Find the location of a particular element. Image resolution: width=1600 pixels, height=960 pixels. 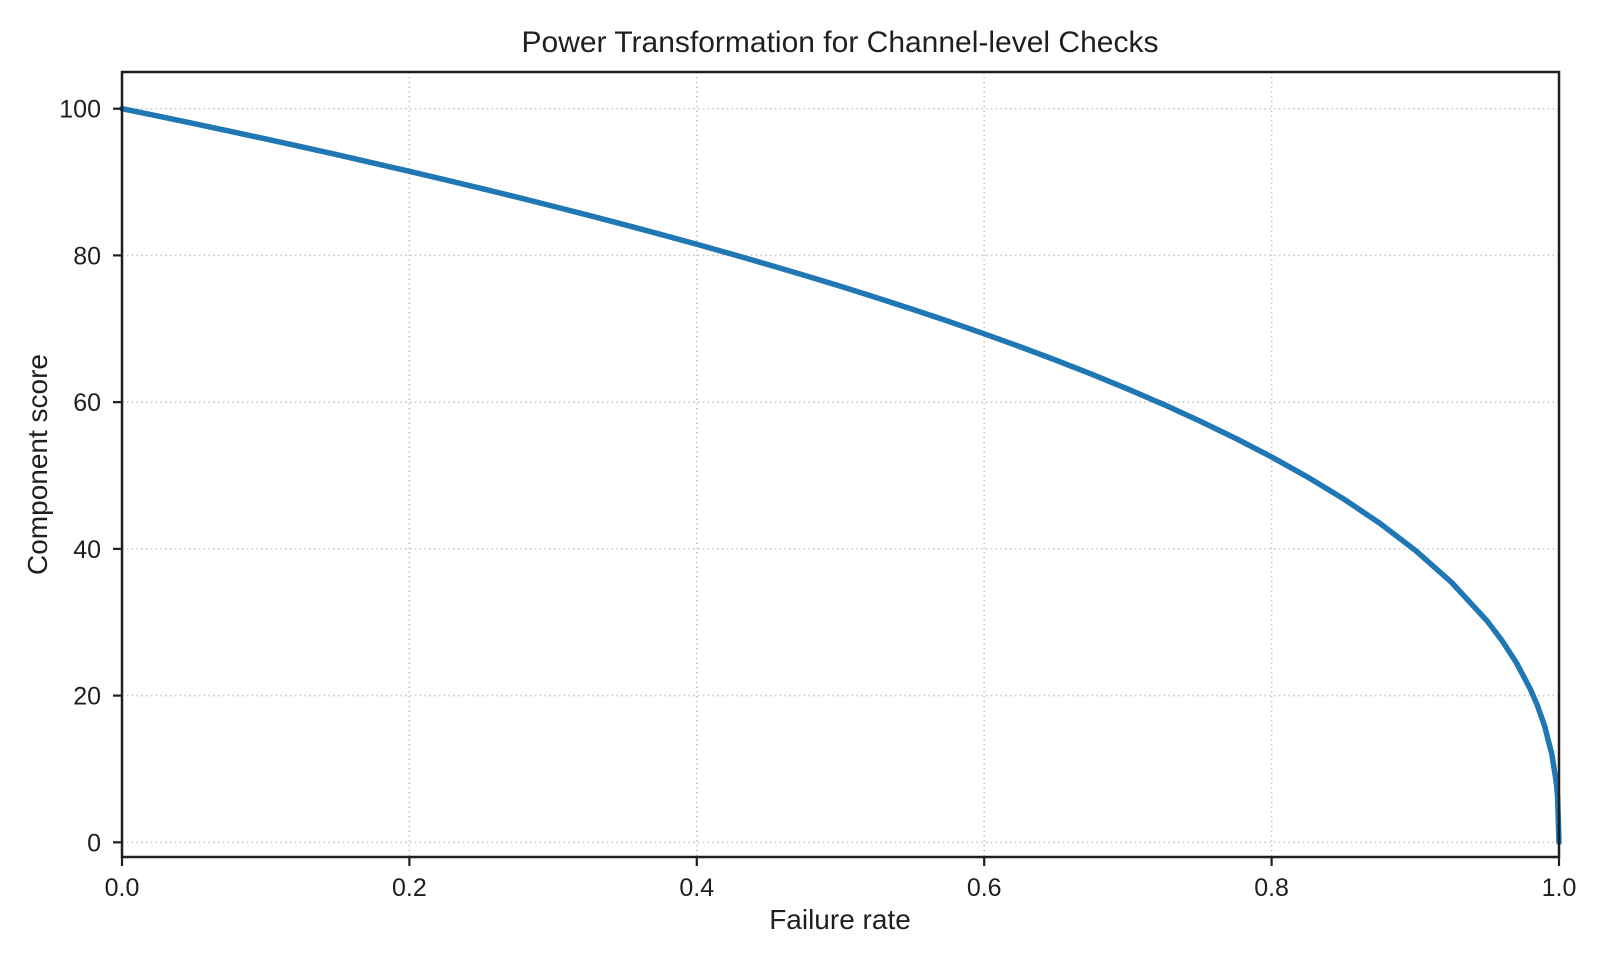

y-axis-label: Component score is located at coordinates (37, 464).